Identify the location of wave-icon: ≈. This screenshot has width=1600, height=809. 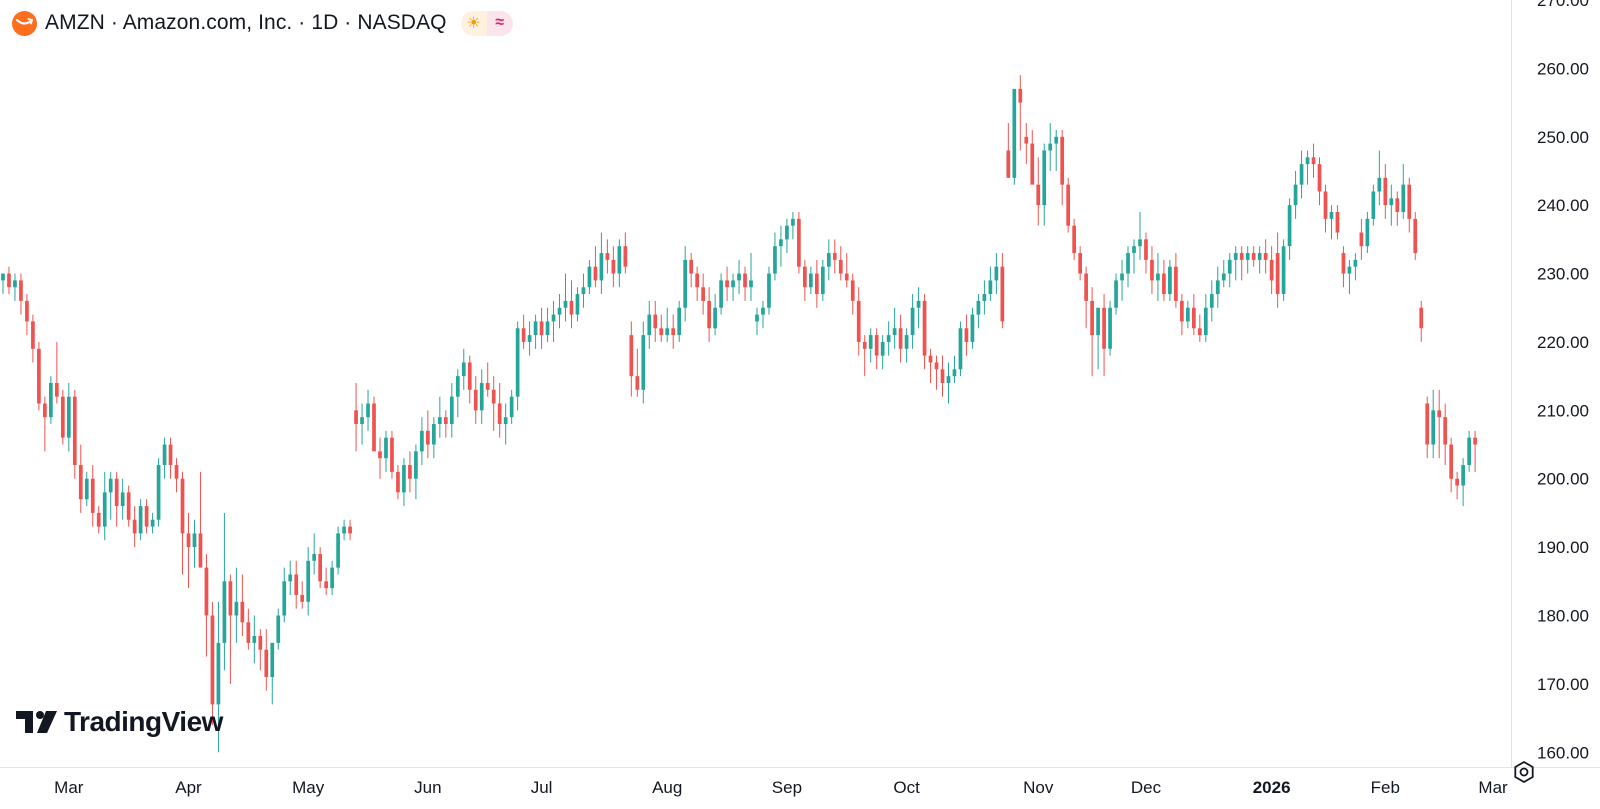
(499, 23).